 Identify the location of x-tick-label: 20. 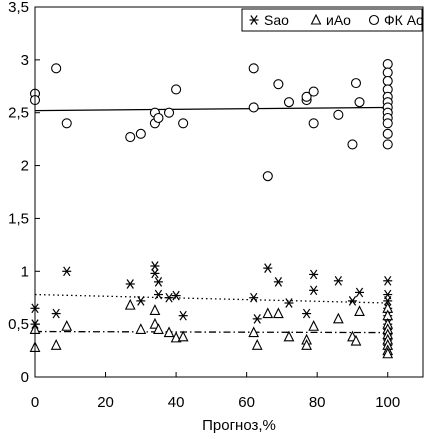
(105, 402).